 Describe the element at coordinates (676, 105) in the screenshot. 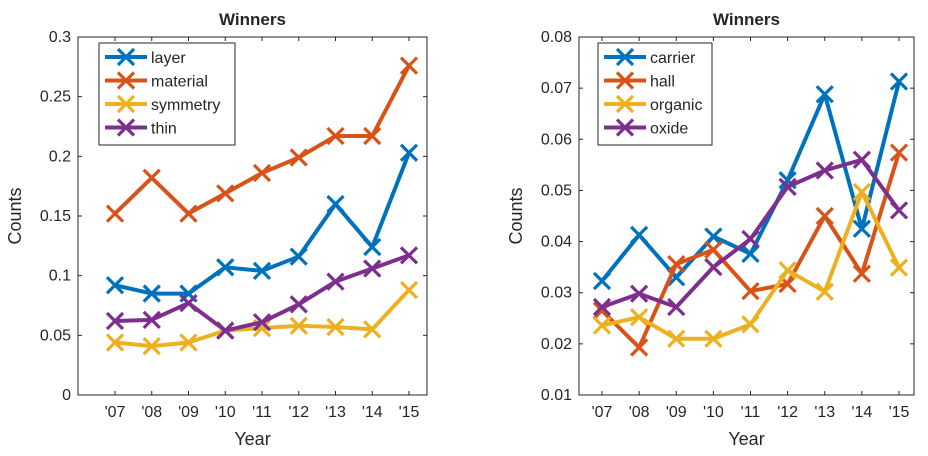

I see `legend-label: organic` at that location.